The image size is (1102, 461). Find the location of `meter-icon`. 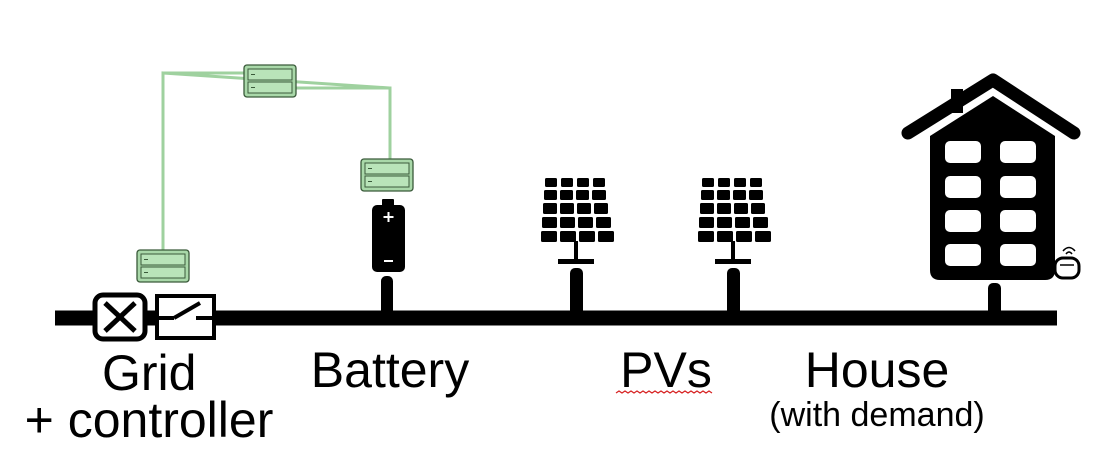

meter-icon is located at coordinates (1067, 263).